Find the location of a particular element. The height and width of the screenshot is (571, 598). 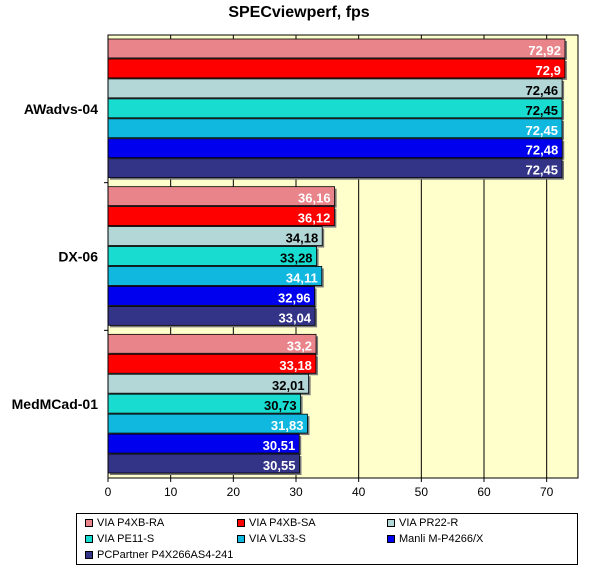

data-label: 30,73 is located at coordinates (280, 405).